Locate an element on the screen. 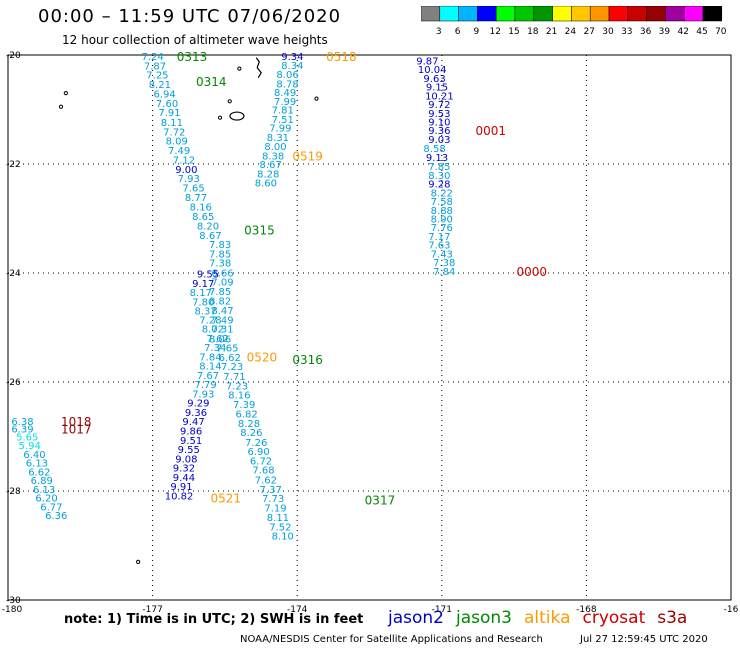 Image resolution: width=740 pixels, height=650 pixels. wave-height-value: 7.51 is located at coordinates (283, 120).